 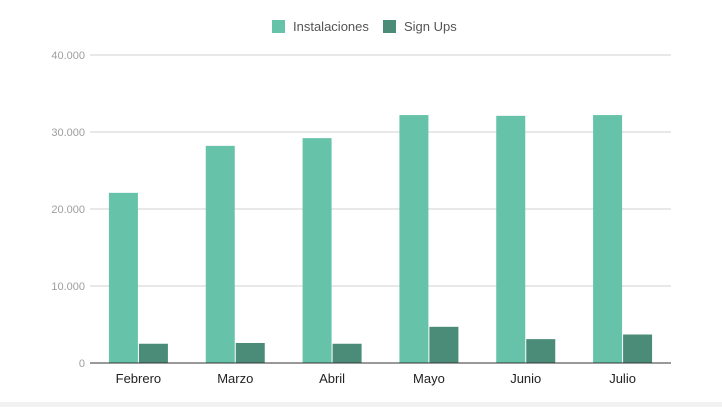 I want to click on legend-label-signups: Sign Ups, so click(x=430, y=26).